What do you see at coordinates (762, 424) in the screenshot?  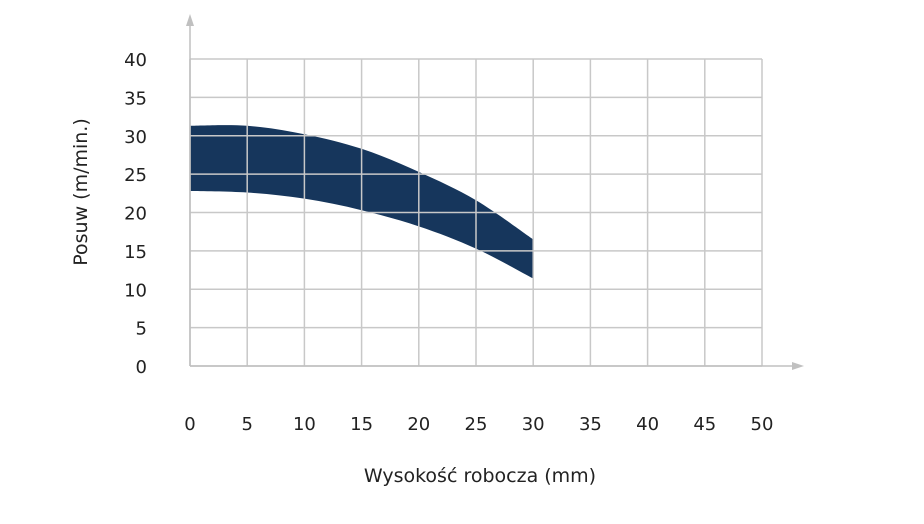 I see `x-tick-label: 50` at bounding box center [762, 424].